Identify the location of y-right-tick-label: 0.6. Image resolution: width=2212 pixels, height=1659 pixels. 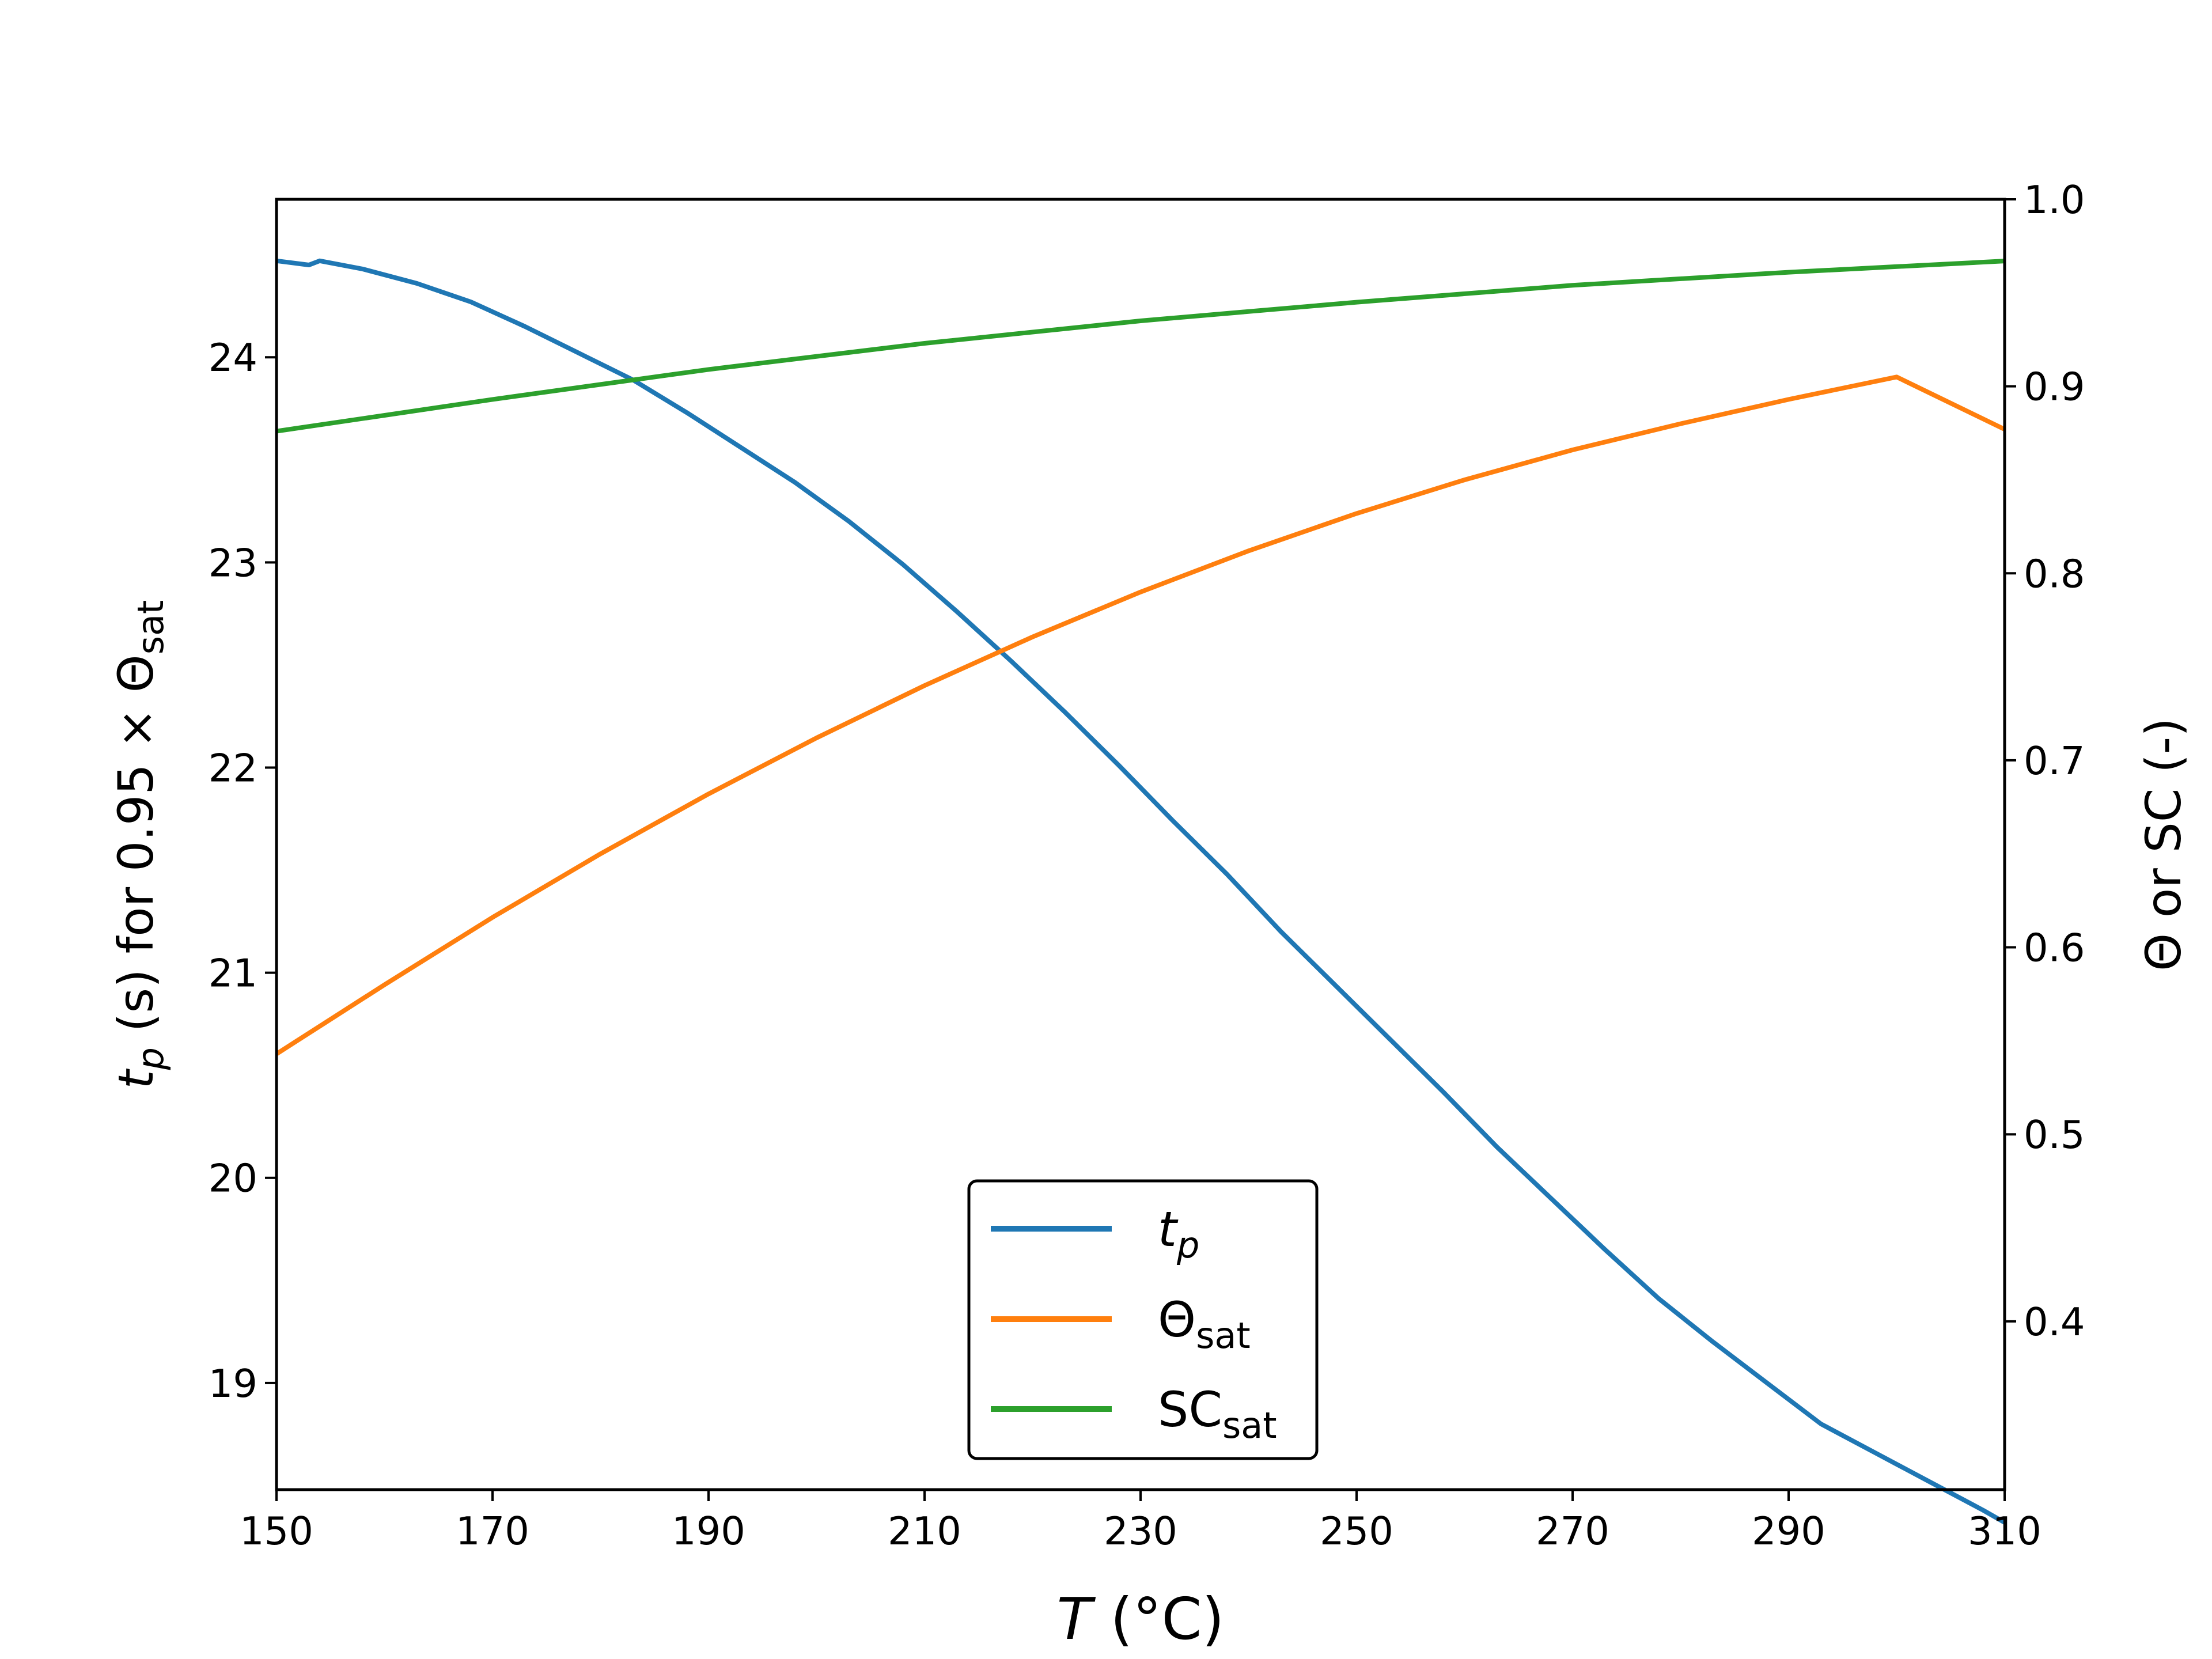
(2054, 948).